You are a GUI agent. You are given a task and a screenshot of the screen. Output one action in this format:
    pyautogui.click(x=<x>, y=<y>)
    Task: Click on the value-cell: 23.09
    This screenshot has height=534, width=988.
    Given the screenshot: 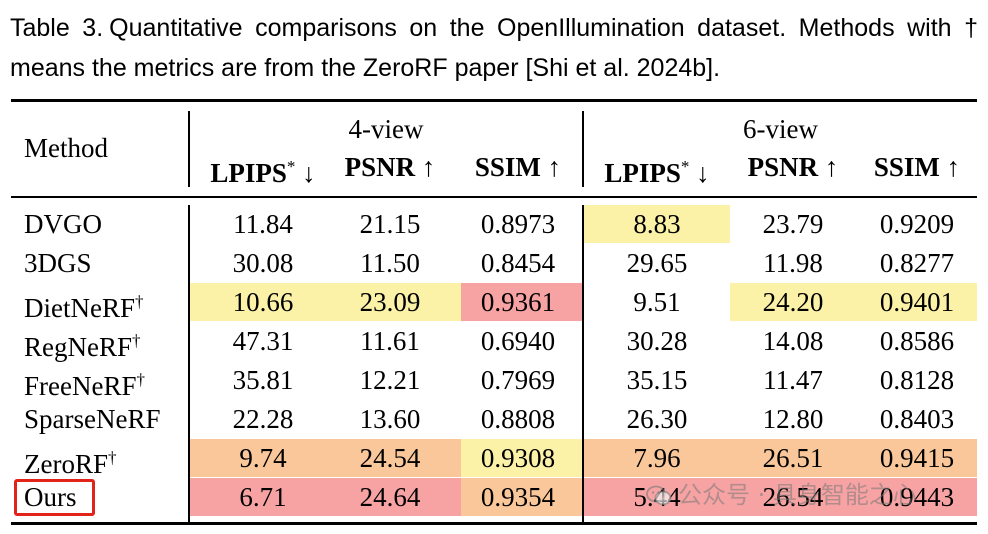 What is the action you would take?
    pyautogui.click(x=390, y=302)
    